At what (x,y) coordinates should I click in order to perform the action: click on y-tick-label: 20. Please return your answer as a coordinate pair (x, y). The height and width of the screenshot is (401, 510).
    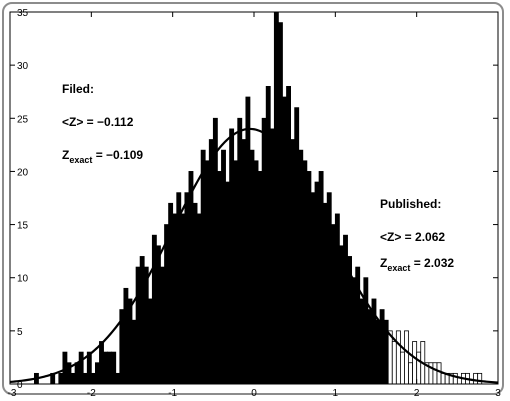
    Looking at the image, I should click on (23, 172).